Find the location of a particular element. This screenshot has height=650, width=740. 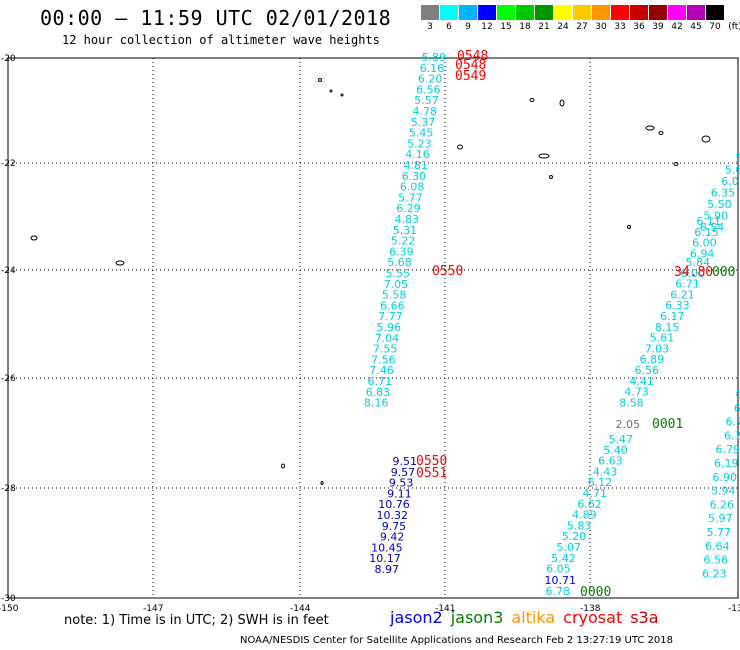

colorbar-label: 21 is located at coordinates (544, 27).